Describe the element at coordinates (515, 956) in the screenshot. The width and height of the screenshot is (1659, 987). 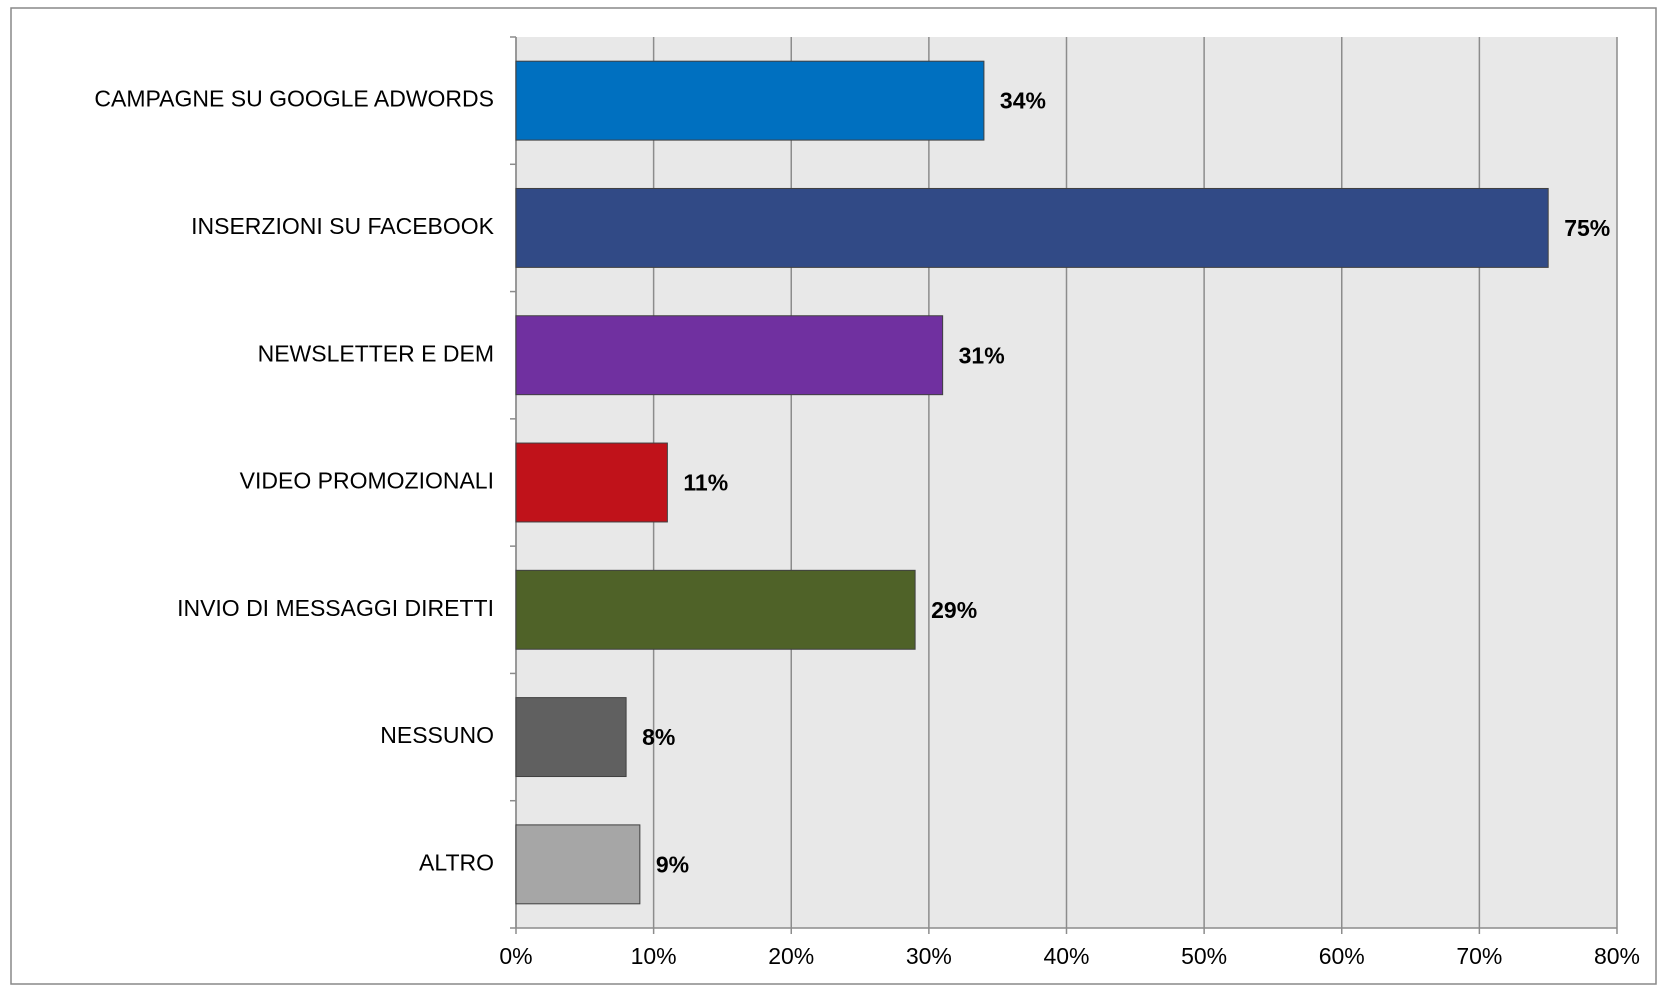
I see `x-tick-label: 0%` at that location.